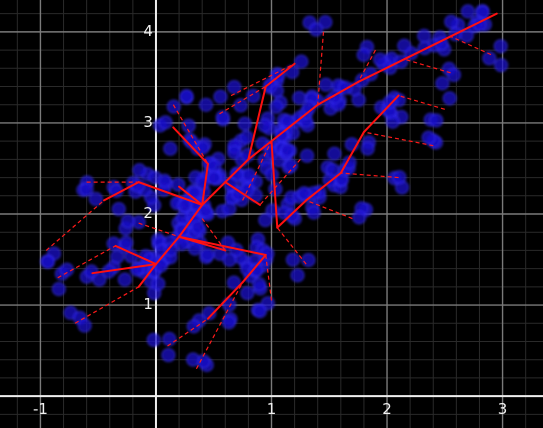 This screenshot has height=428, width=543. I want to click on y-tick-label: 4, so click(148, 31).